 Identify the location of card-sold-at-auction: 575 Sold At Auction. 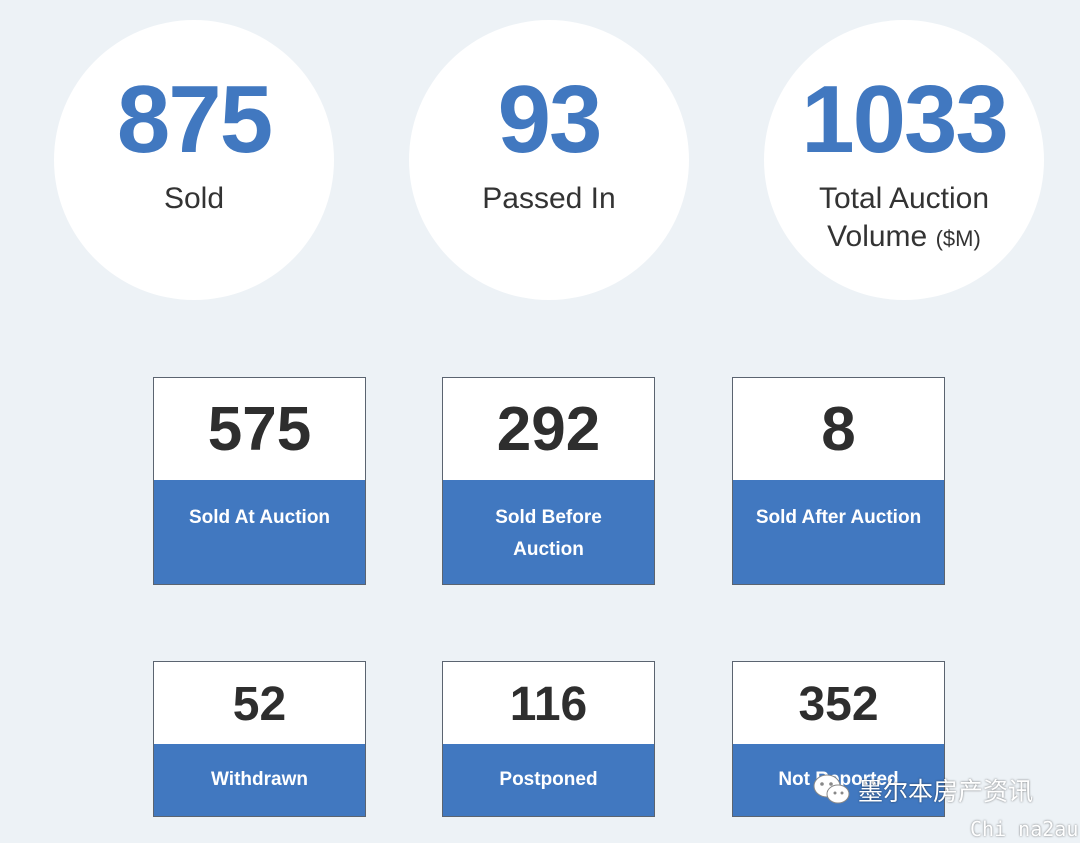
(259, 481).